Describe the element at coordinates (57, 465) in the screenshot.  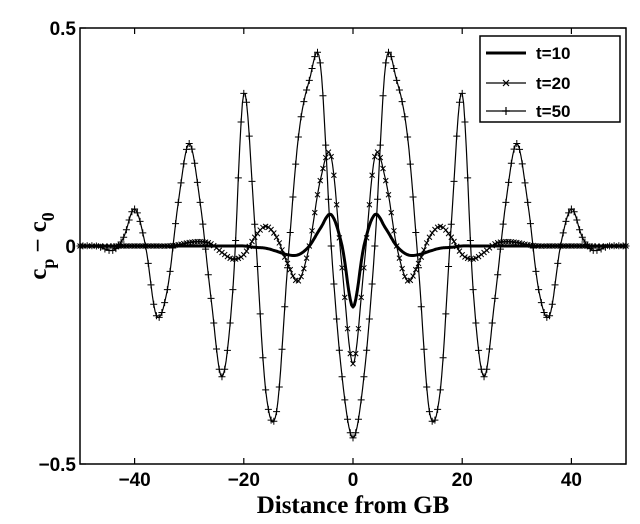
I see `y-tick-label: −0.5` at that location.